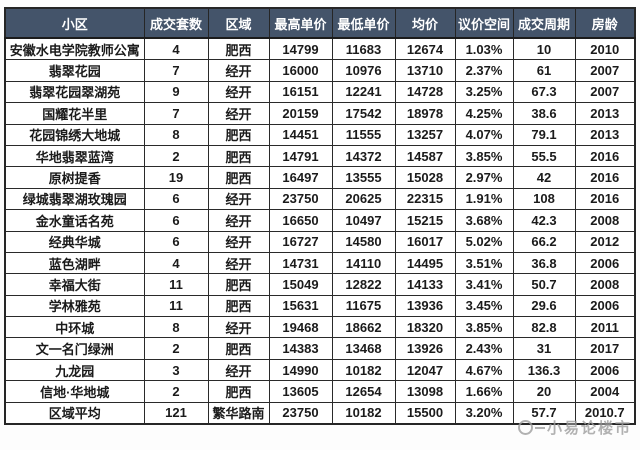 The image size is (640, 450). I want to click on table-row: 华地翡翠蓝湾 2 肥西 14791 14372 14587 3.85% 55.5 2016, so click(320, 156).